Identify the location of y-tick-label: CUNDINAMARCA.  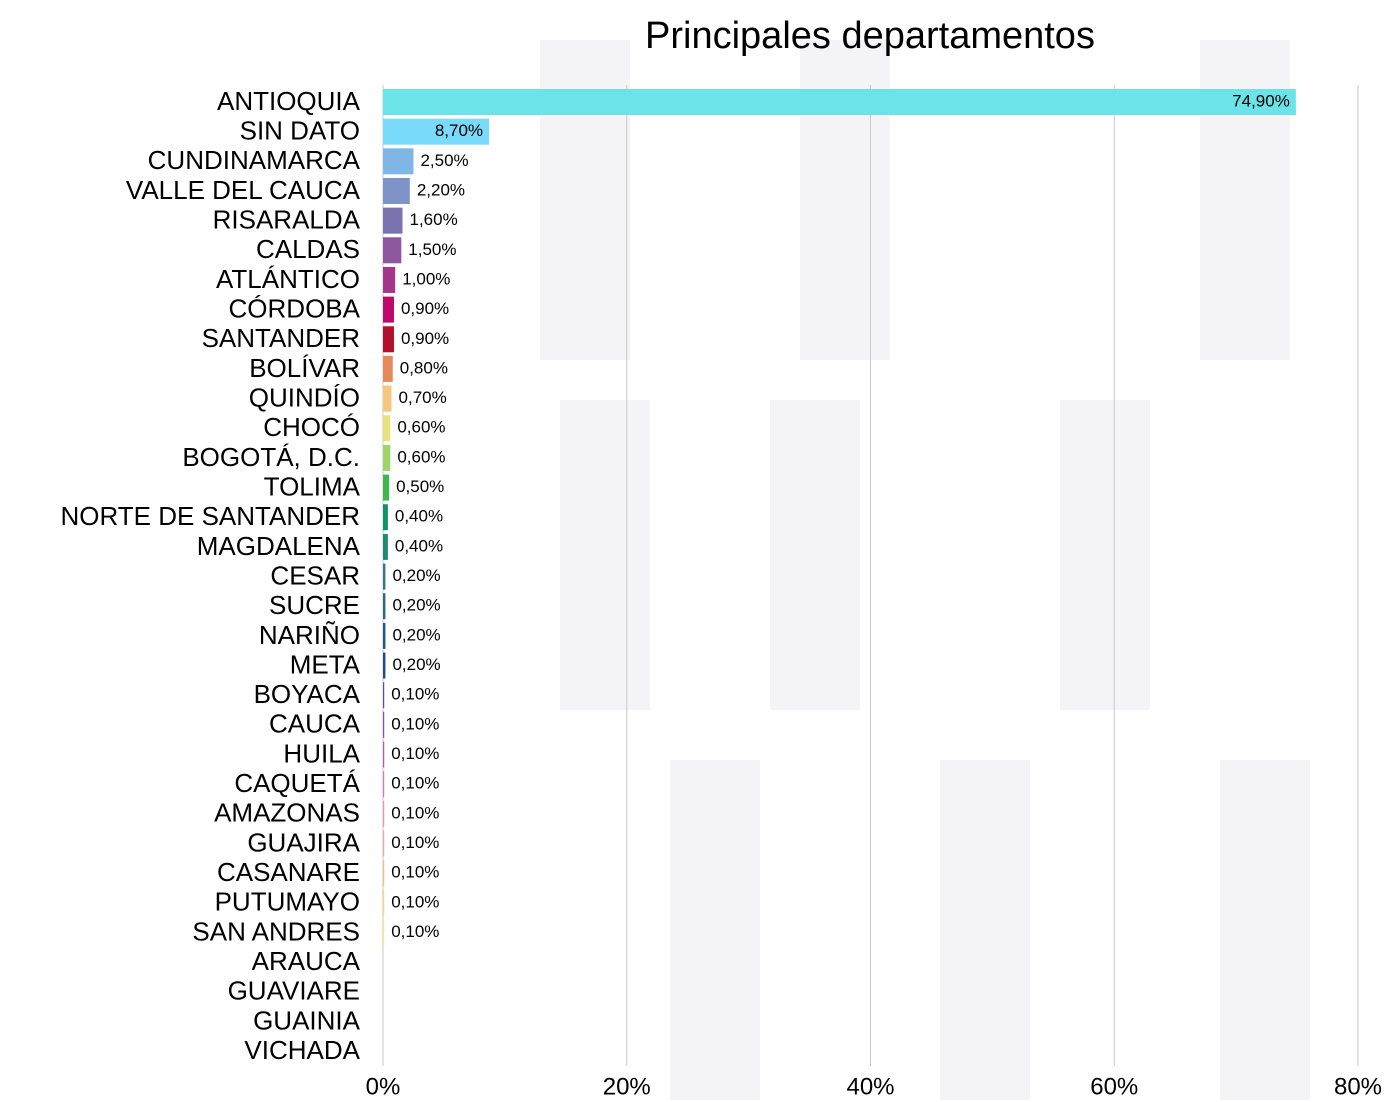
(254, 160).